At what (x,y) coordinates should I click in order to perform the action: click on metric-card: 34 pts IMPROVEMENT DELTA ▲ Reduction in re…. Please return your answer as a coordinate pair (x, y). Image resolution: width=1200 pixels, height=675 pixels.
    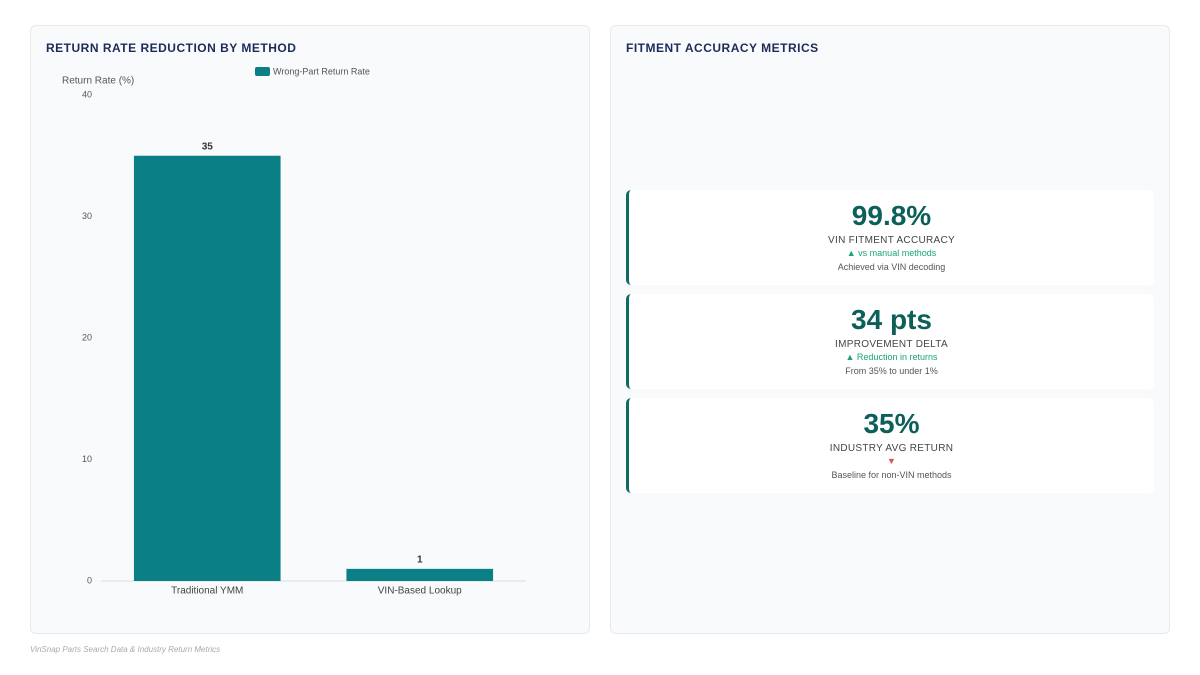
    Looking at the image, I should click on (890, 341).